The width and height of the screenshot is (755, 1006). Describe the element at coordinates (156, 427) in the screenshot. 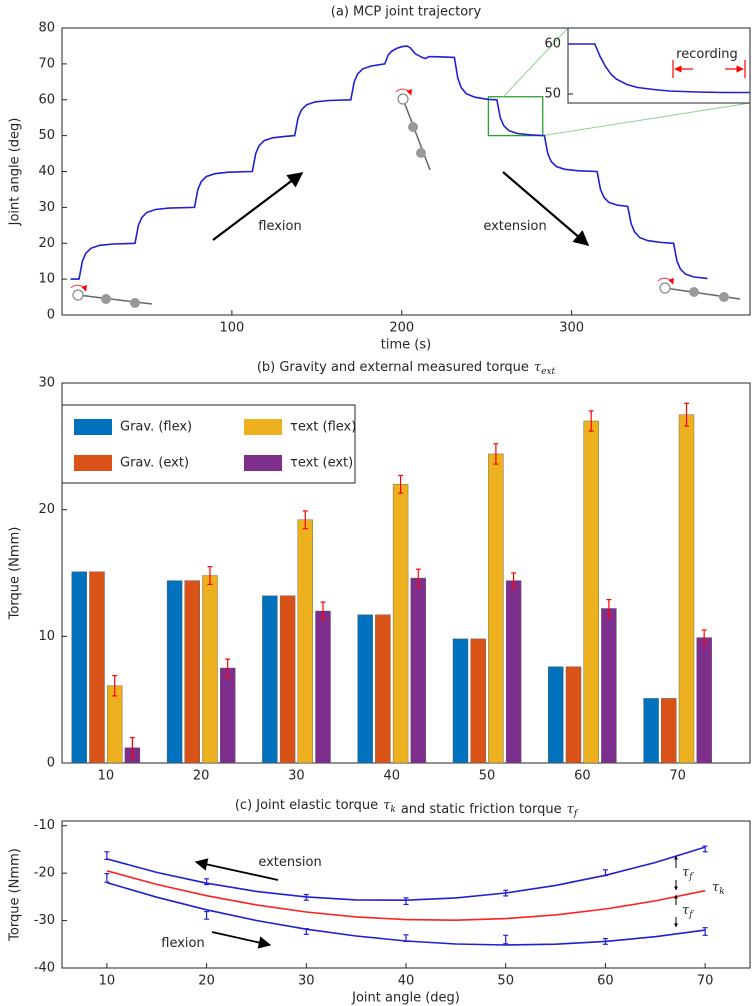

I see `legend-label: Grav. (flex)` at that location.